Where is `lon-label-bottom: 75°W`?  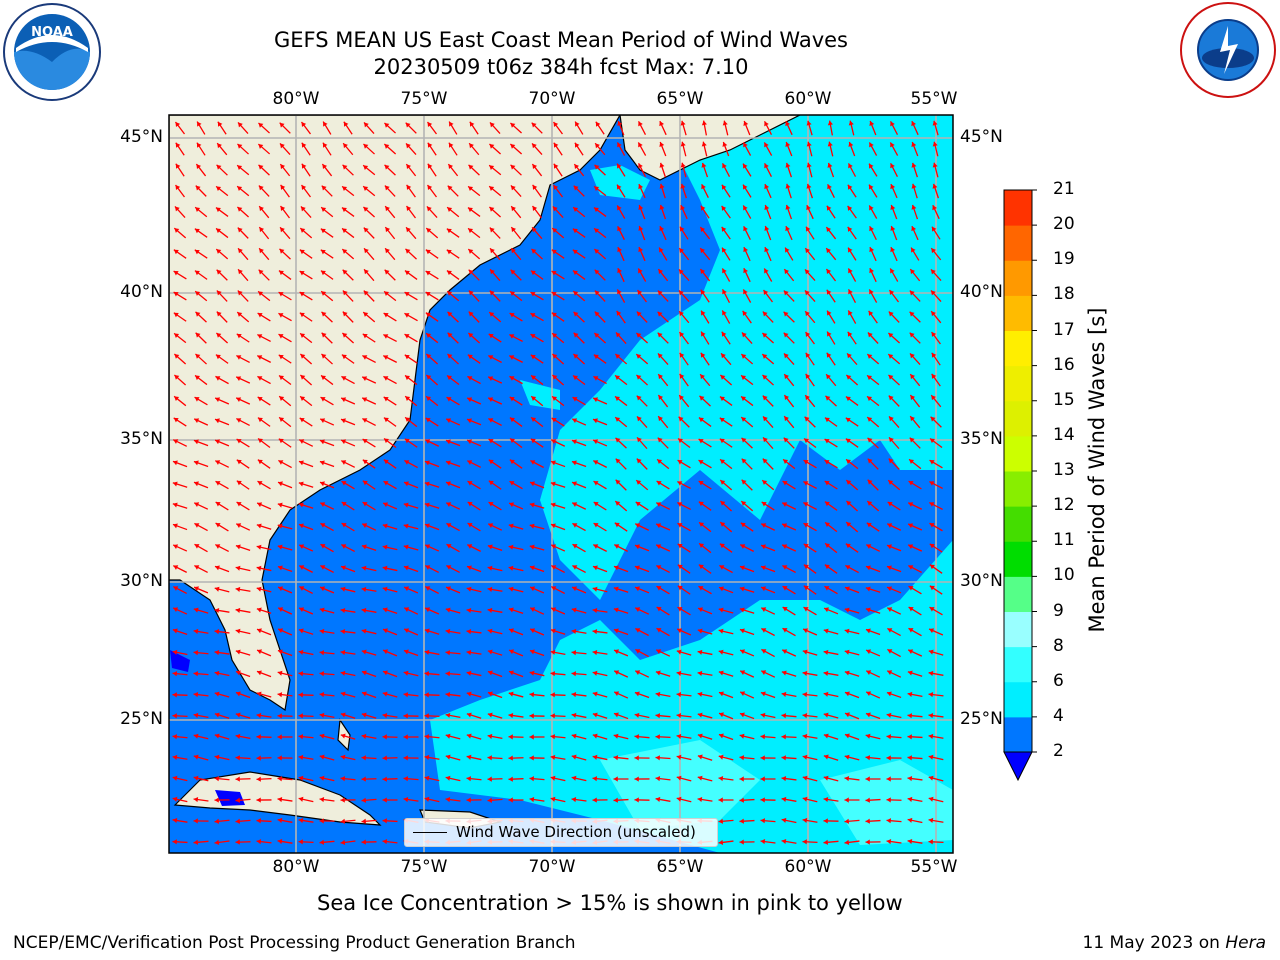 lon-label-bottom: 75°W is located at coordinates (424, 867).